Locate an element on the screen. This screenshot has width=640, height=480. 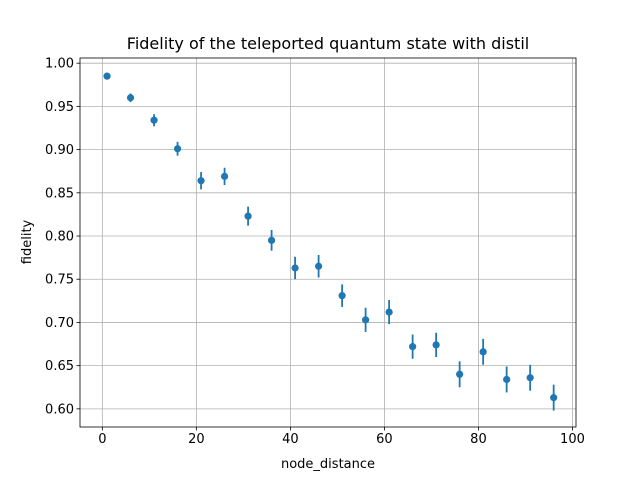
y-tick-label: 0.75 is located at coordinates (59, 280).